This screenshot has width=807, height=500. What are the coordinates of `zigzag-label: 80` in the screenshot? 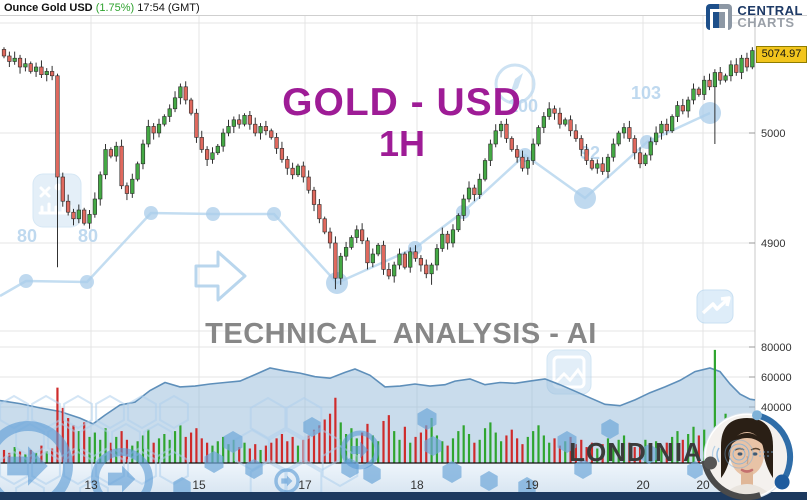 It's located at (88, 236).